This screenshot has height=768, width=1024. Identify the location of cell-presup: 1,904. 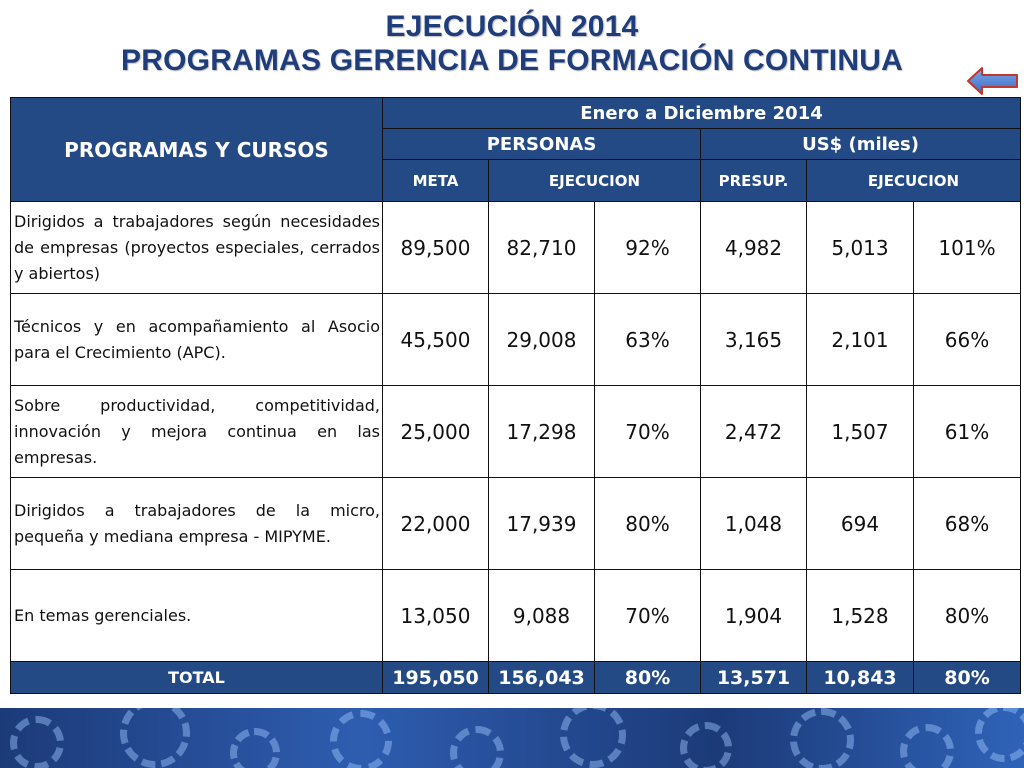
(753, 615).